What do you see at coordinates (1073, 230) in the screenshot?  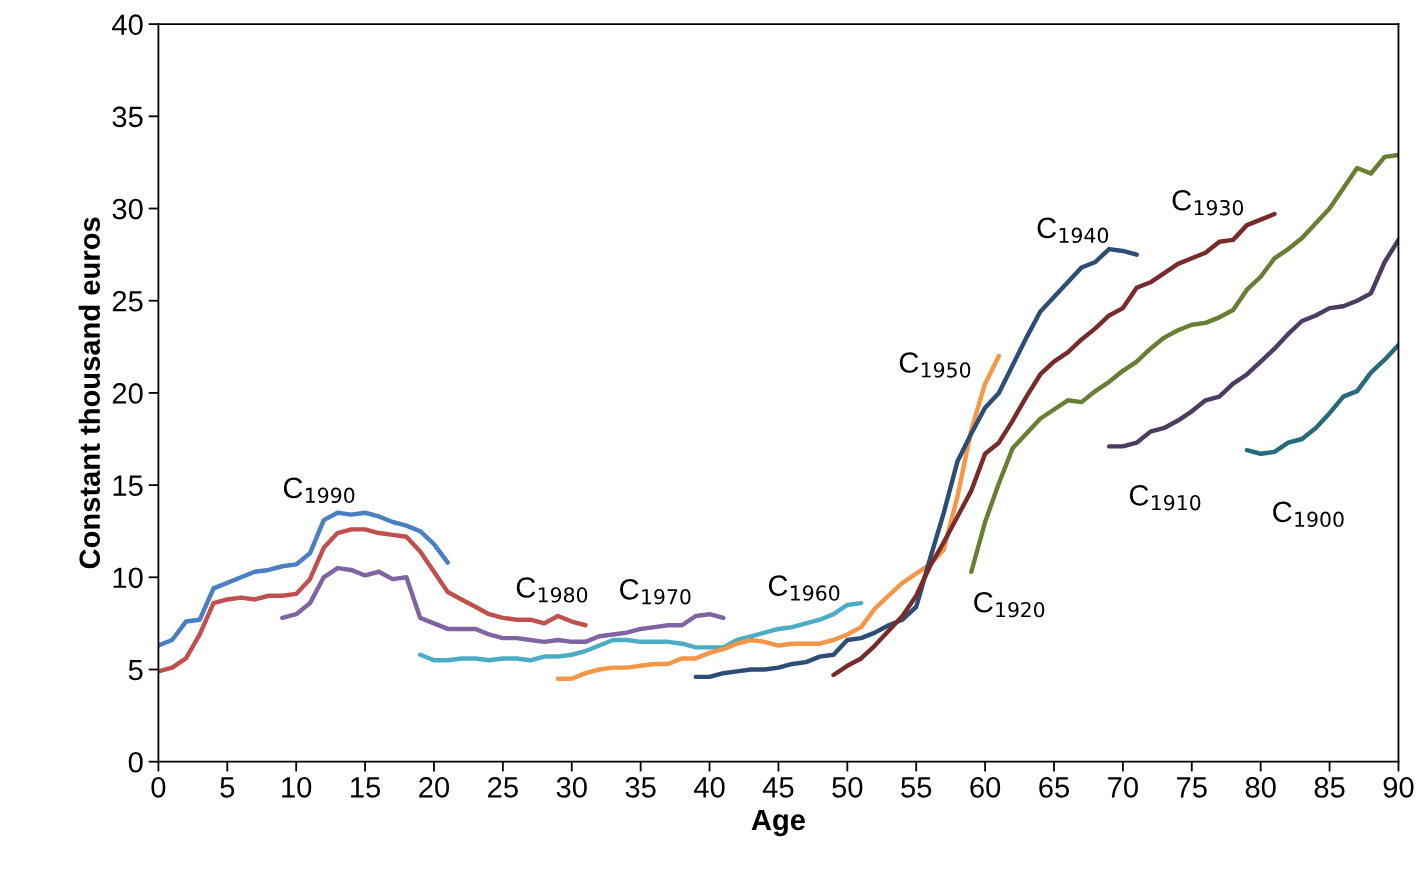 I see `series-label: C$_{1940}$` at bounding box center [1073, 230].